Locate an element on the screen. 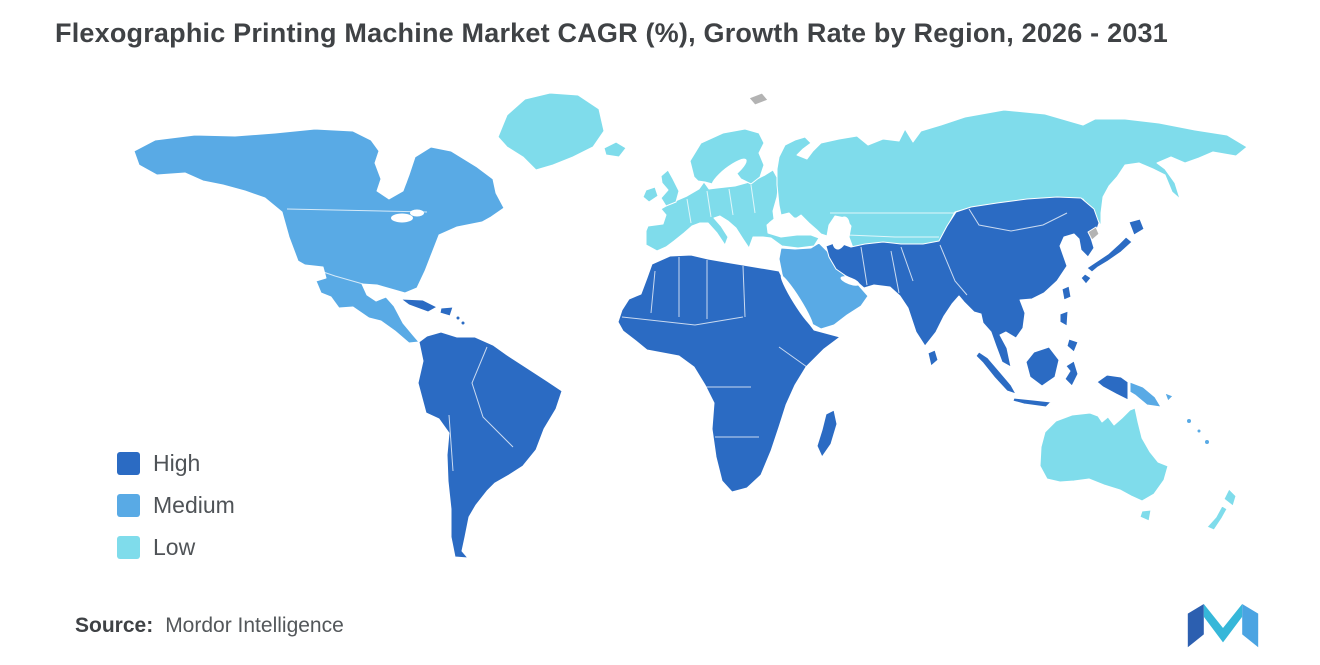  legend-label-low: Low is located at coordinates (174, 547).